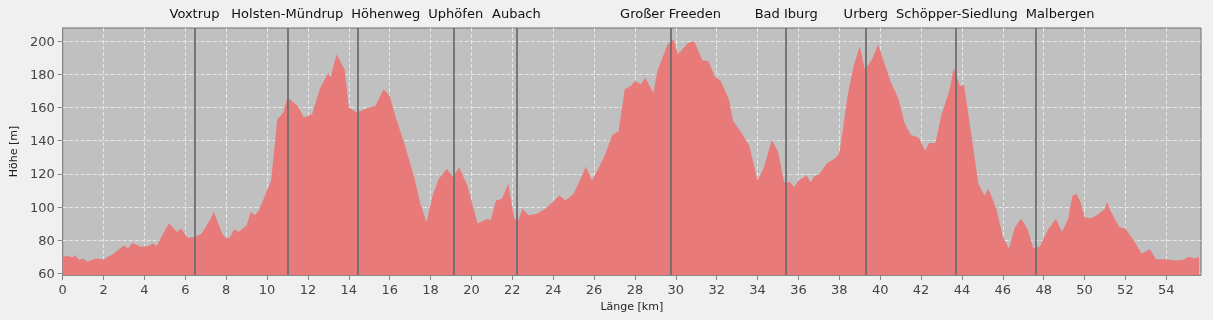 The height and width of the screenshot is (320, 1213). What do you see at coordinates (226, 289) in the screenshot?
I see `x-tick-label: 8` at bounding box center [226, 289].